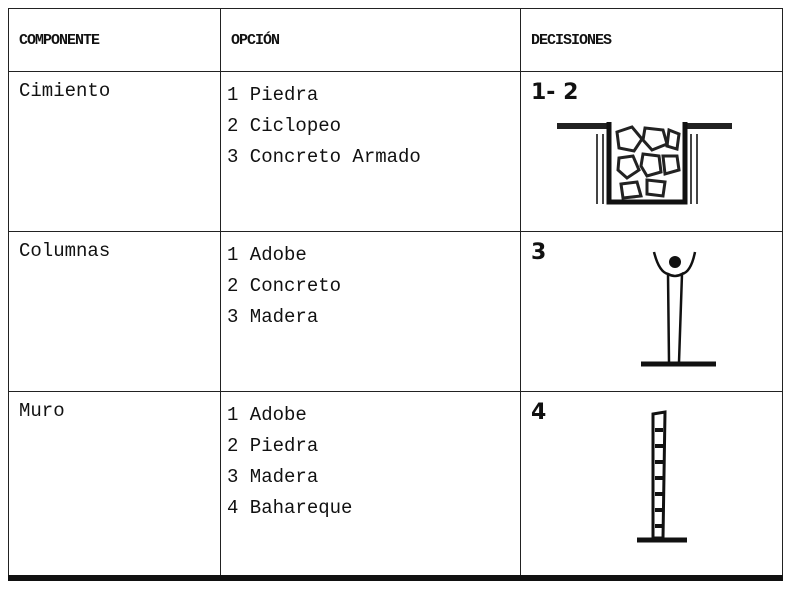 Image resolution: width=792 pixels, height=595 pixels. What do you see at coordinates (273, 446) in the screenshot?
I see `option: 2 Piedra` at bounding box center [273, 446].